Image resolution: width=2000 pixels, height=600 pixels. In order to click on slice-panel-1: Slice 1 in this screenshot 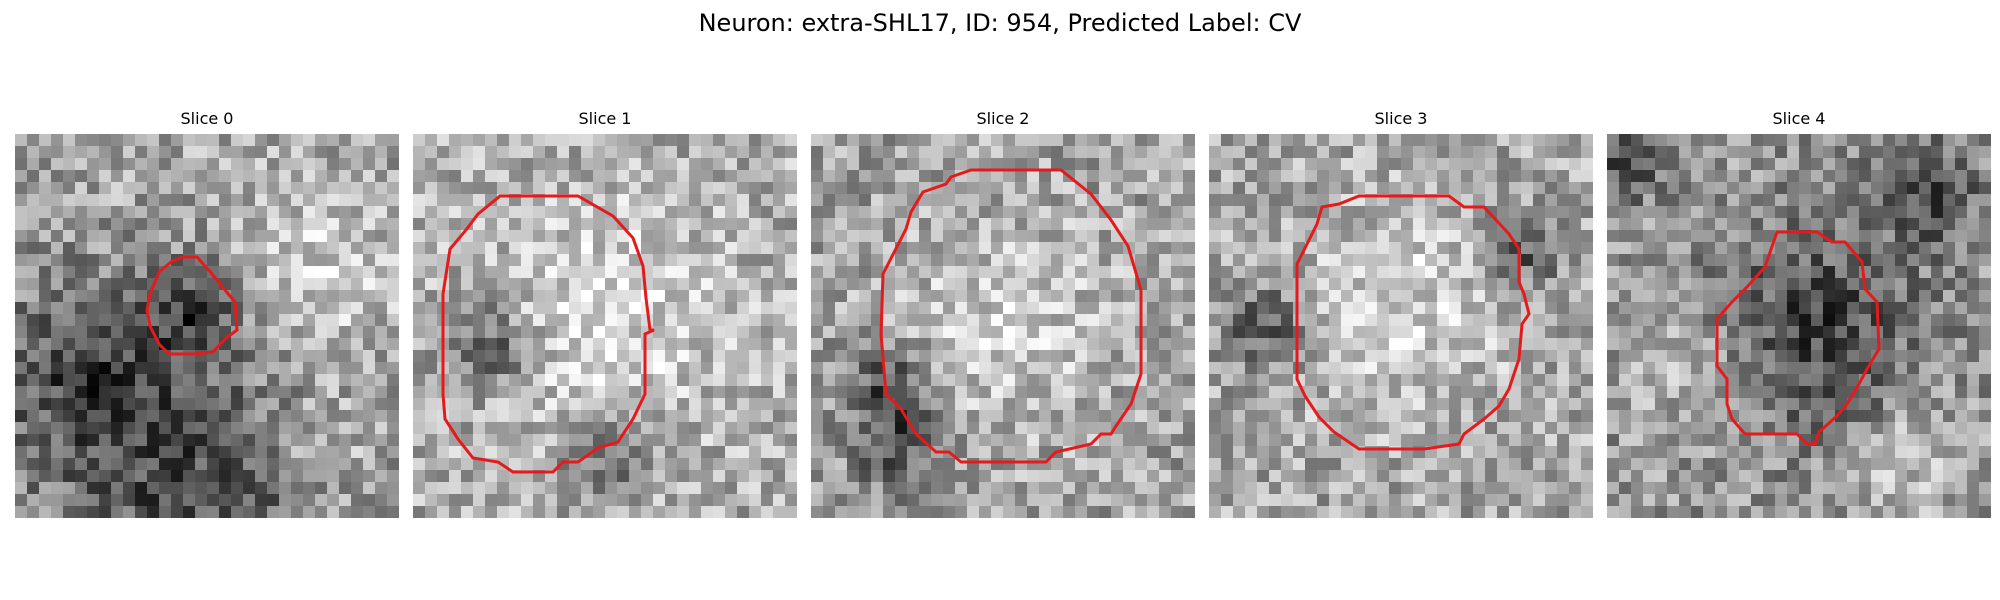, I will do `click(605, 313)`.